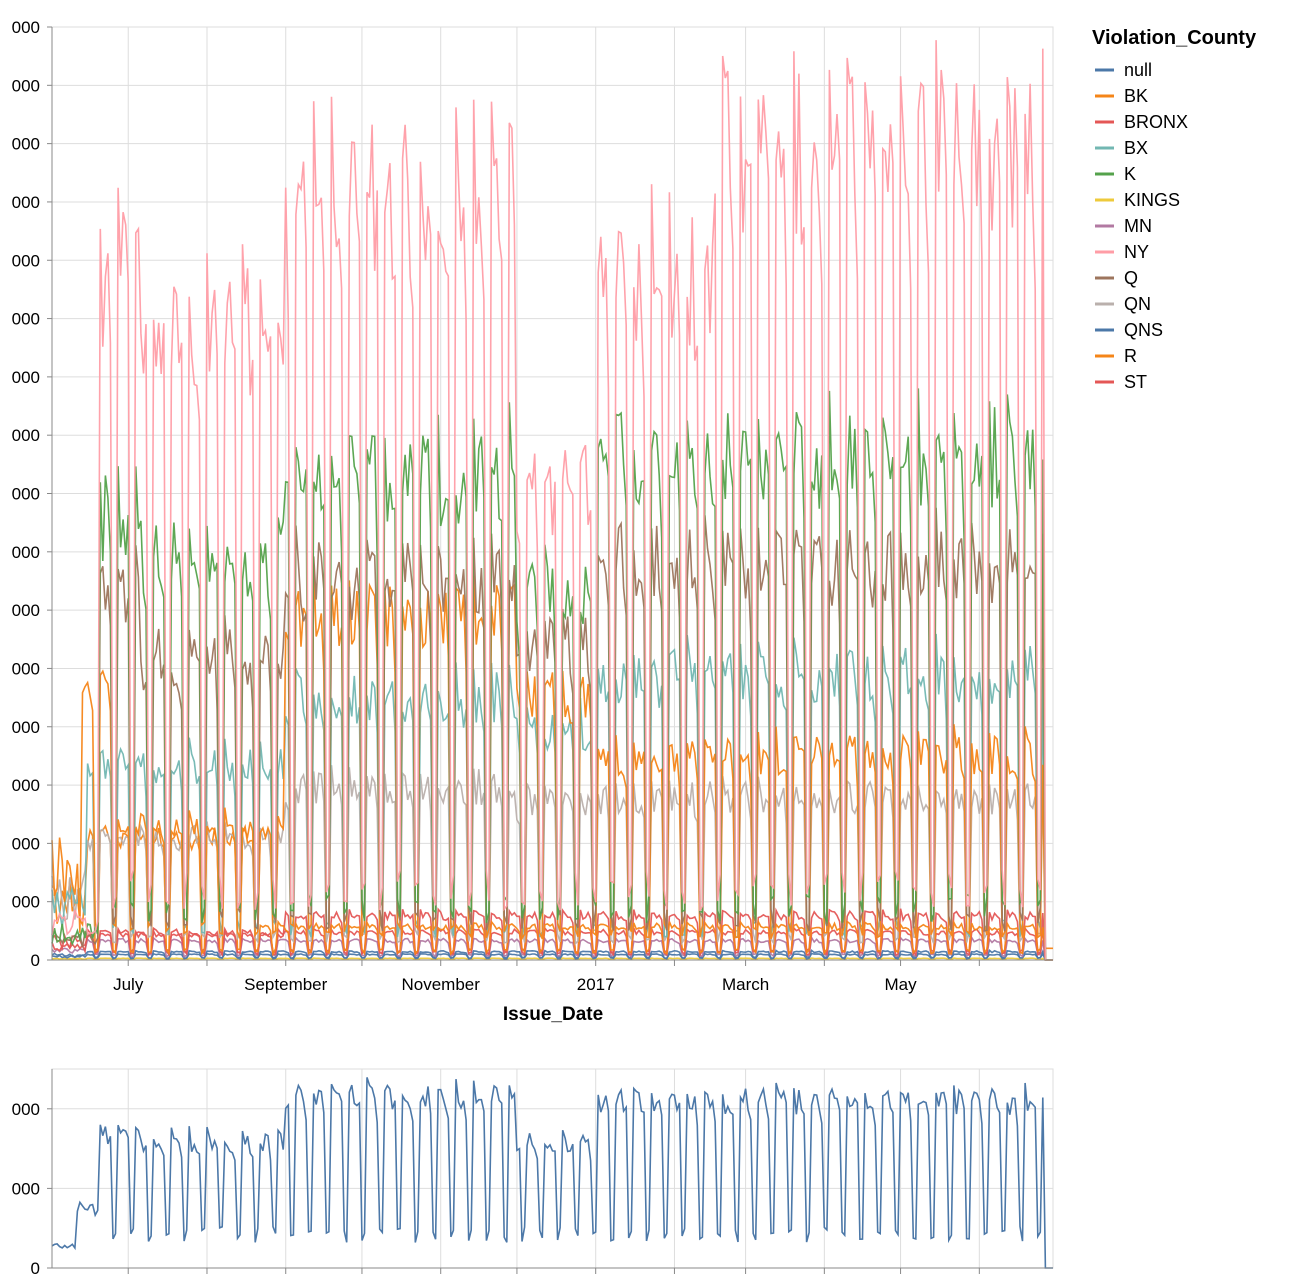 Image resolution: width=1312 pixels, height=1286 pixels. I want to click on legend-item-qns: QNS, so click(1129, 330).